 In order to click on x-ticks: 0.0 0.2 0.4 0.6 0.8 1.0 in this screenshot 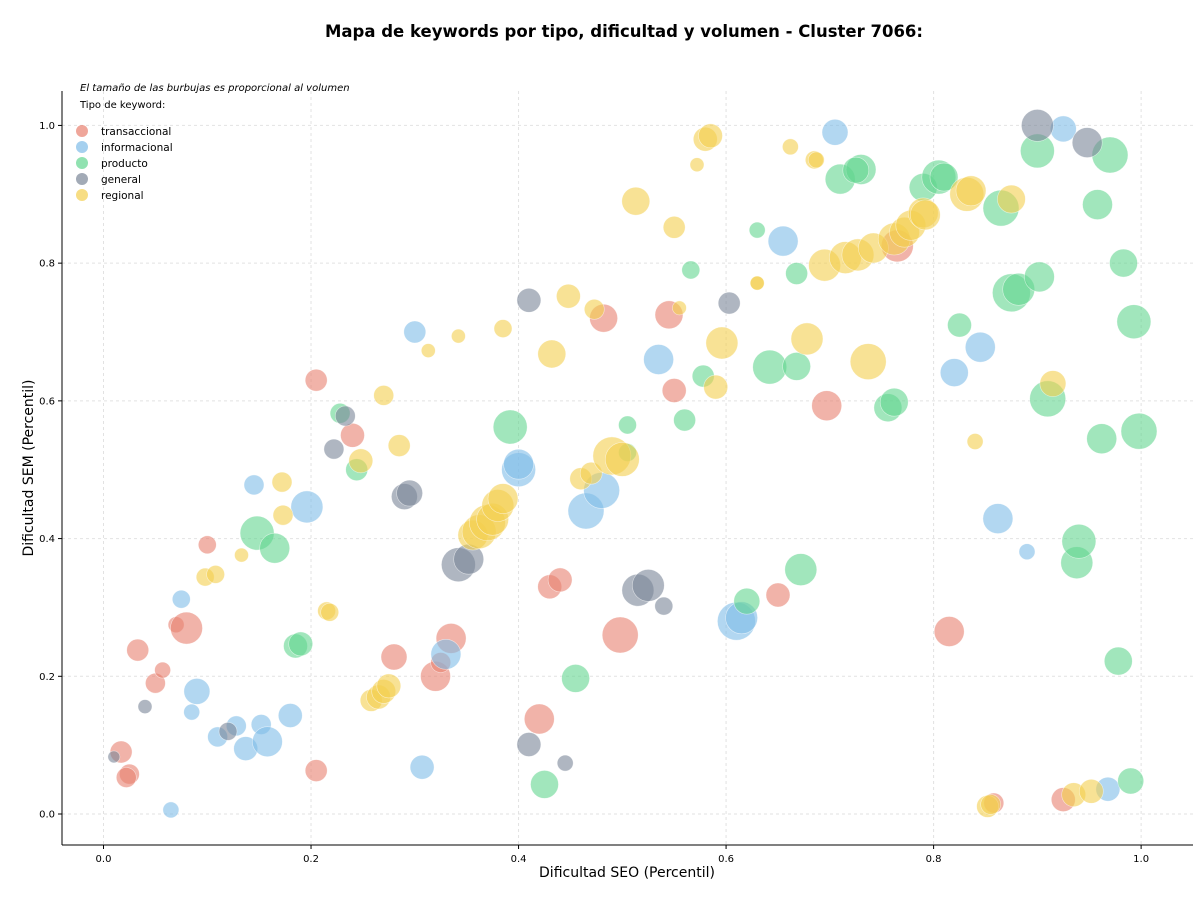, I will do `click(622, 855)`.